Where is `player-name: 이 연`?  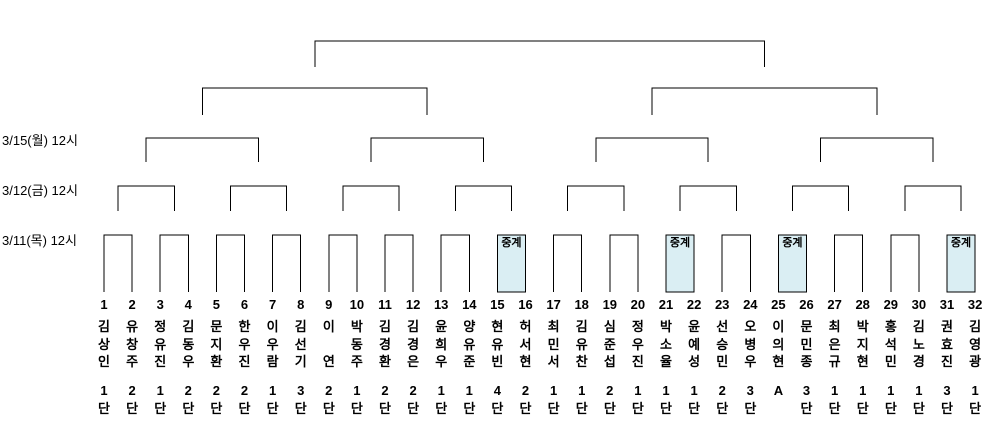 player-name: 이 연 is located at coordinates (328, 344).